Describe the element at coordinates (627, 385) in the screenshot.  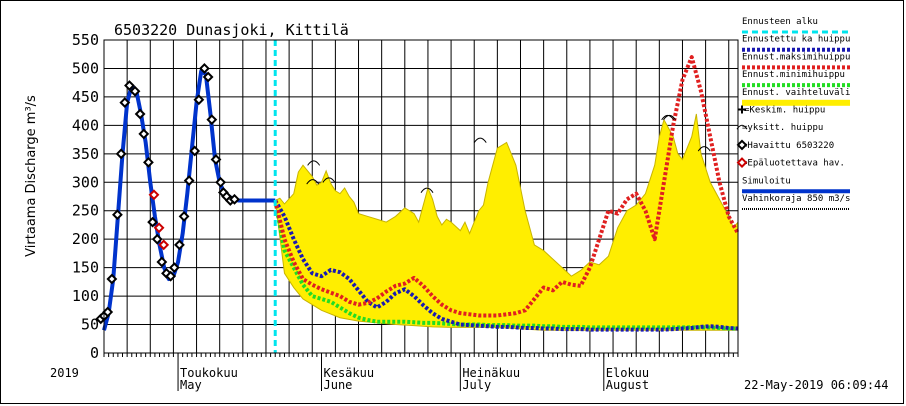
I see `month-label-en: August` at that location.